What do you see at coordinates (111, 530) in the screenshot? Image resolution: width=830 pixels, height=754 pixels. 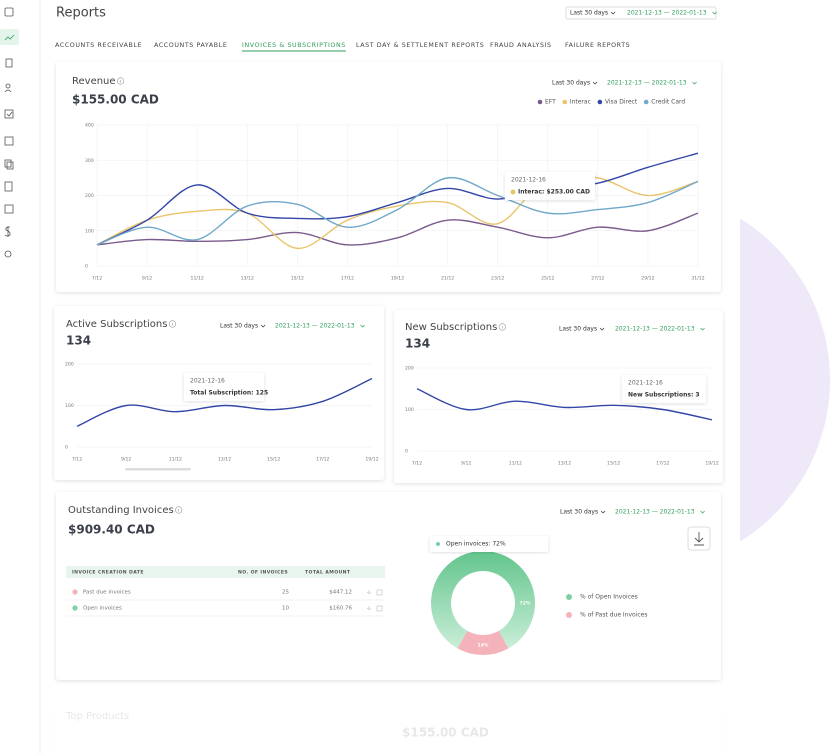 I see `card-total: $909.40 CAD` at bounding box center [111, 530].